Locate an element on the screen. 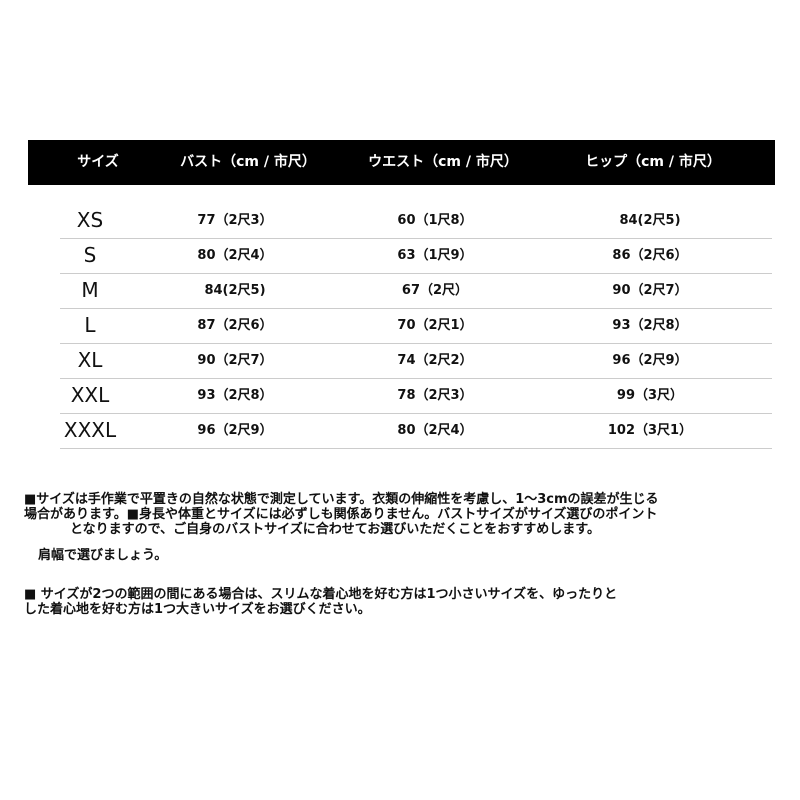  size-label: XXL is located at coordinates (90, 395).